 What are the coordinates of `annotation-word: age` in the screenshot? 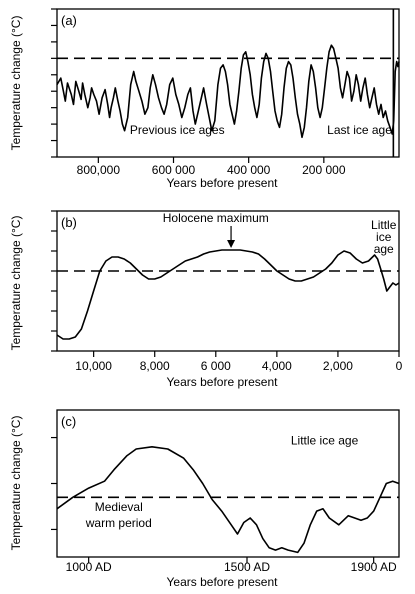 It's located at (384, 249).